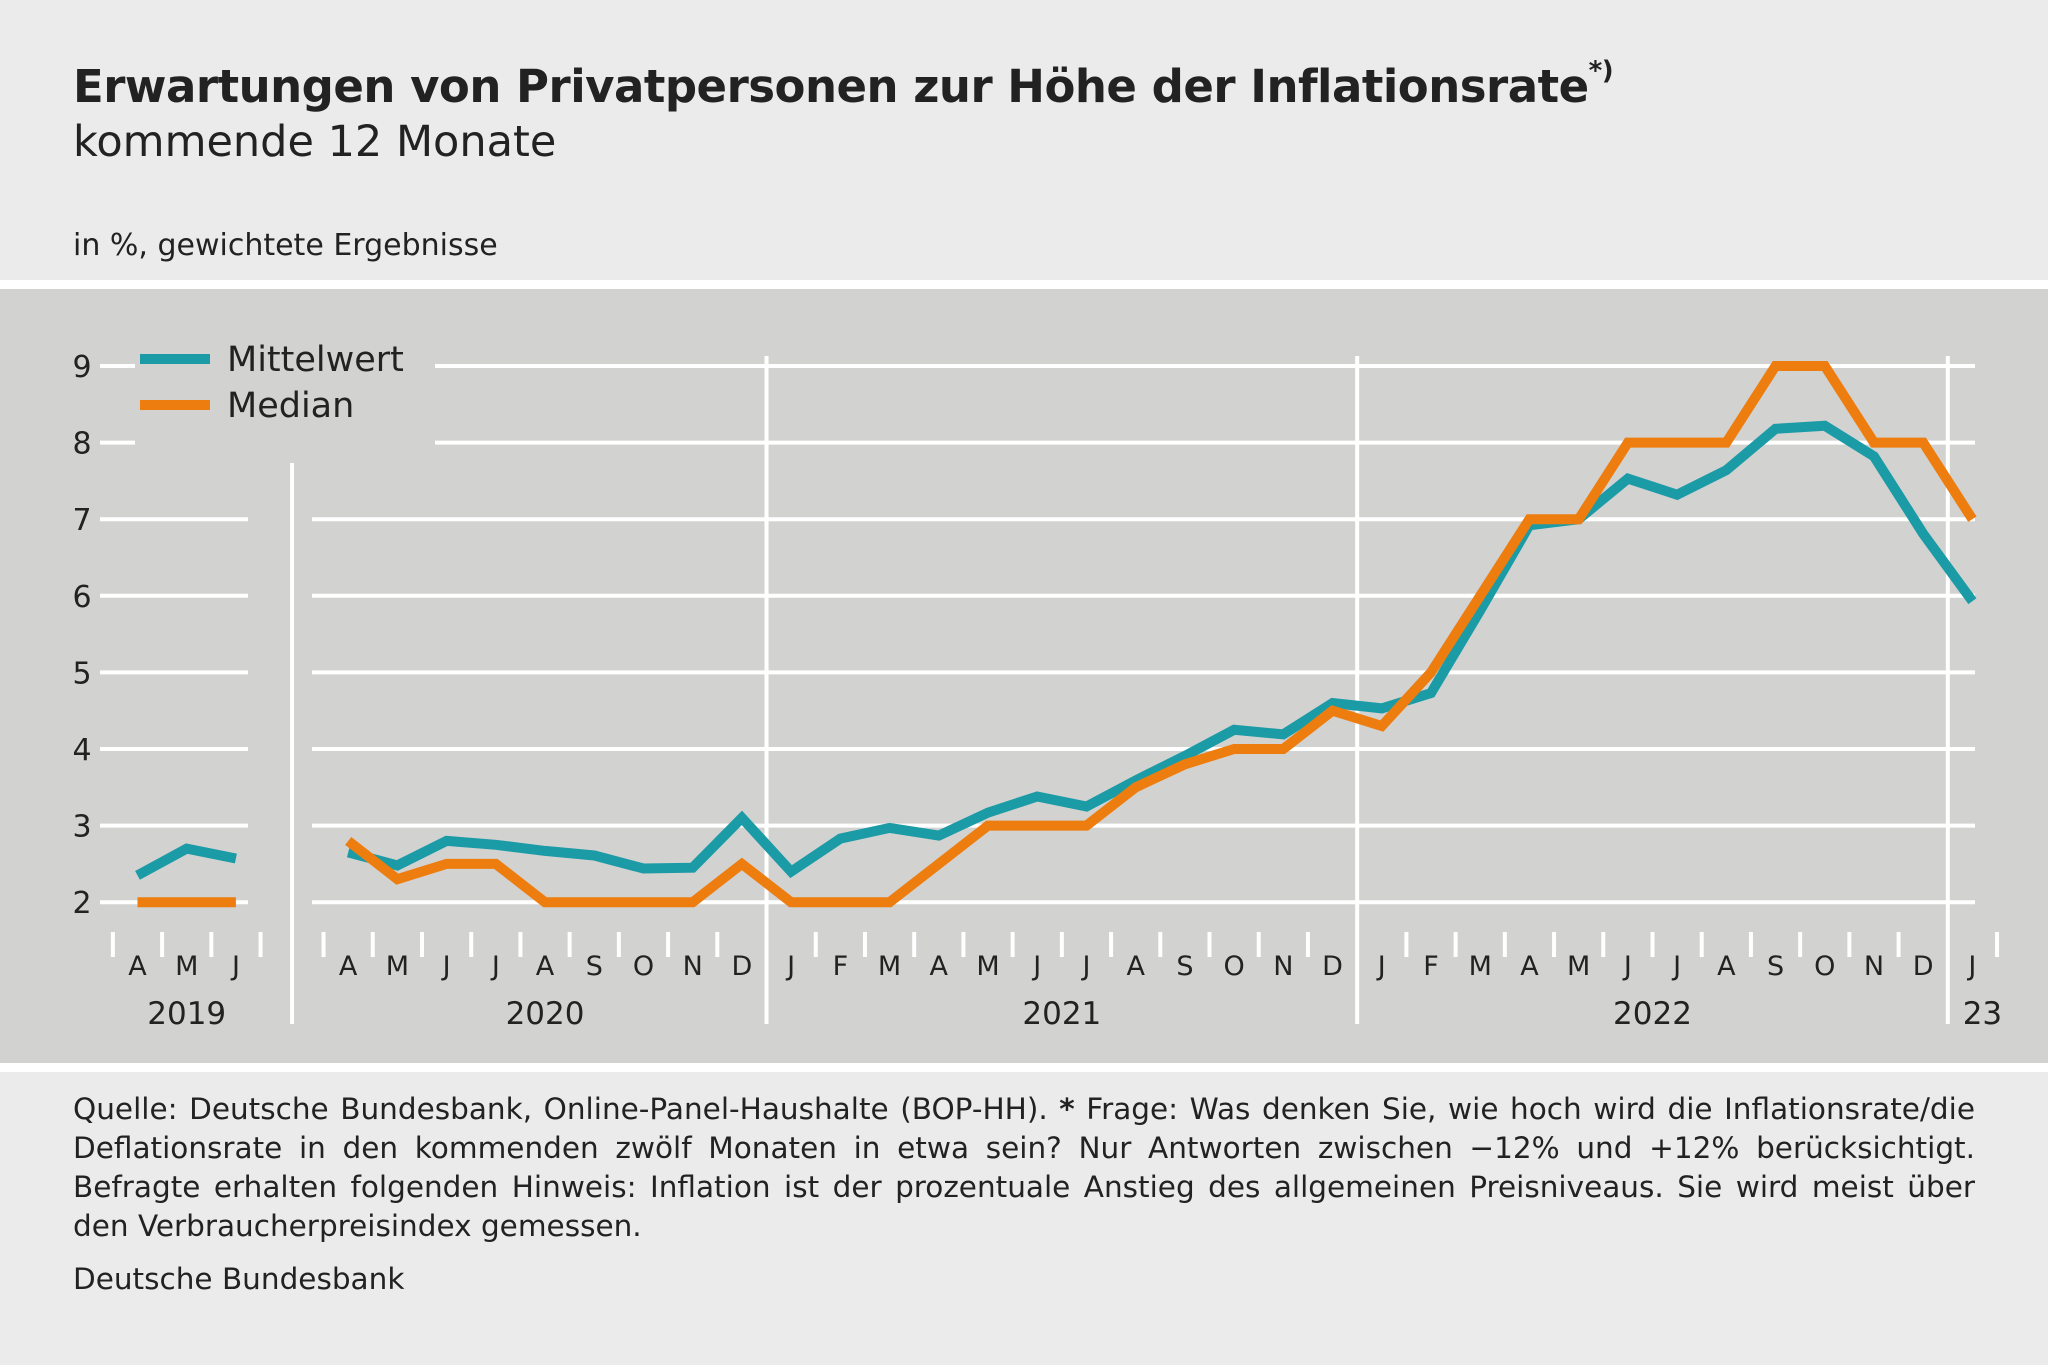  What do you see at coordinates (81, 444) in the screenshot?
I see `y-tick-label: 8` at bounding box center [81, 444].